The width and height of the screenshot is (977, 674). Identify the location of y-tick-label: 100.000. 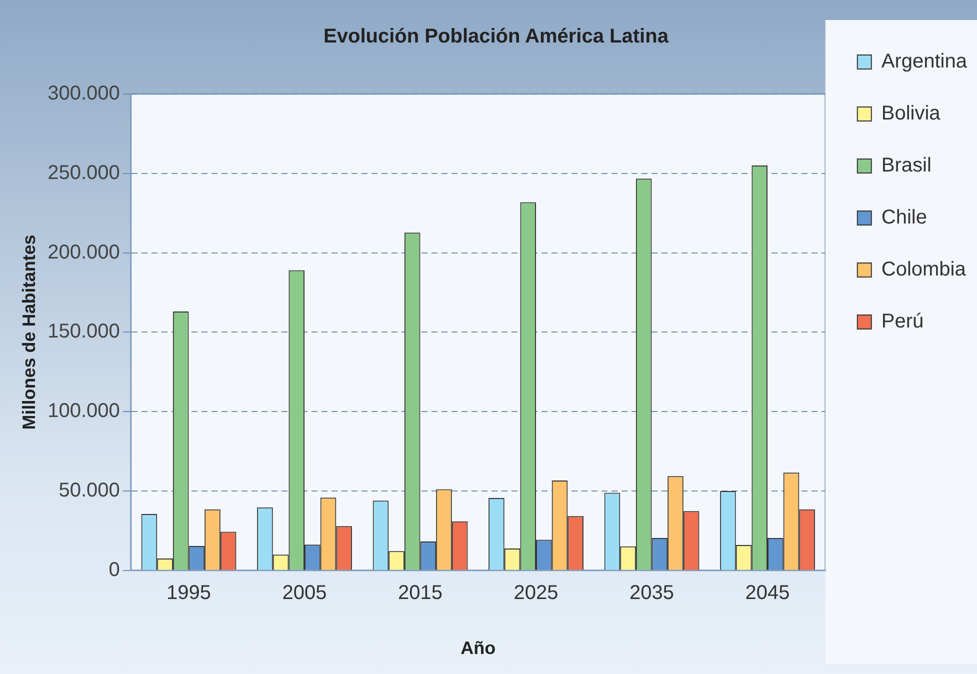
(84, 411).